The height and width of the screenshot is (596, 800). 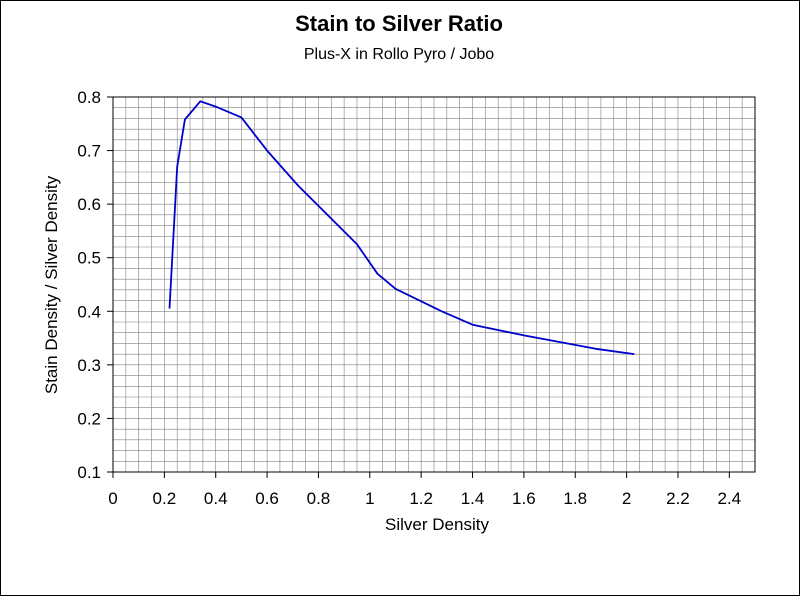 I want to click on x-tick-label: 1, so click(x=369, y=498).